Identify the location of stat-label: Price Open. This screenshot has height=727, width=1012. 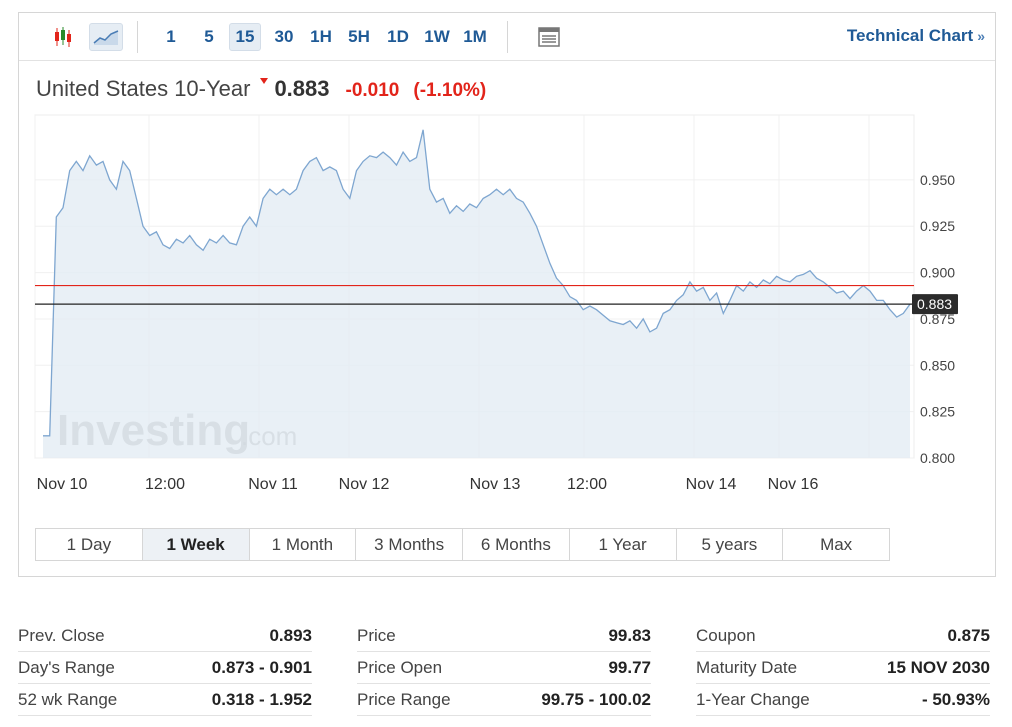
(400, 667).